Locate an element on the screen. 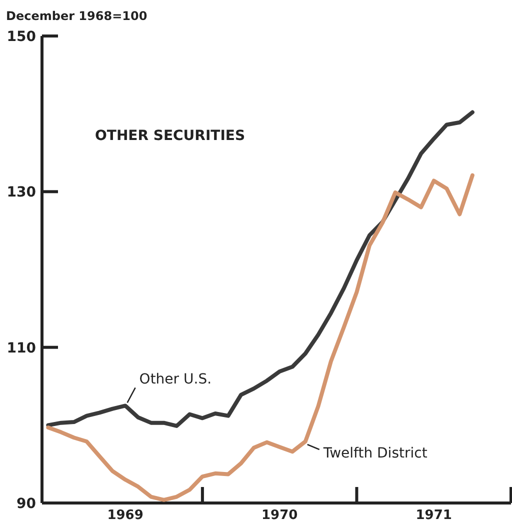 This screenshot has width=512, height=520. x-tick-label: 1970 is located at coordinates (279, 514).